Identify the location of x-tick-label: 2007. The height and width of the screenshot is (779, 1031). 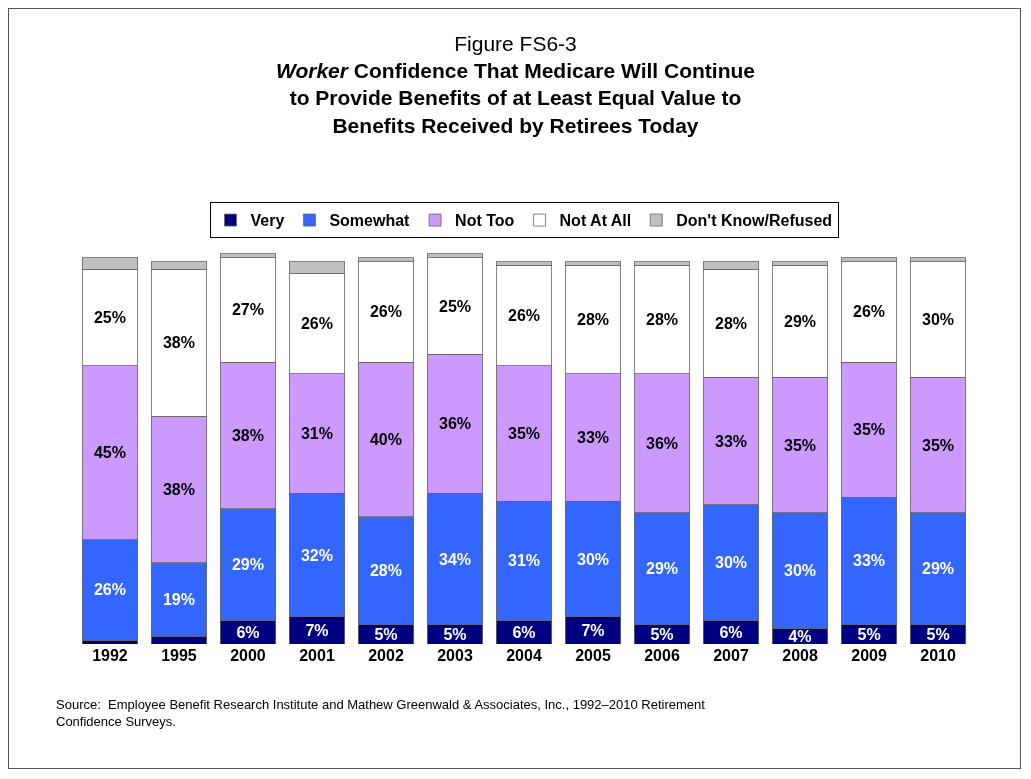
(731, 655).